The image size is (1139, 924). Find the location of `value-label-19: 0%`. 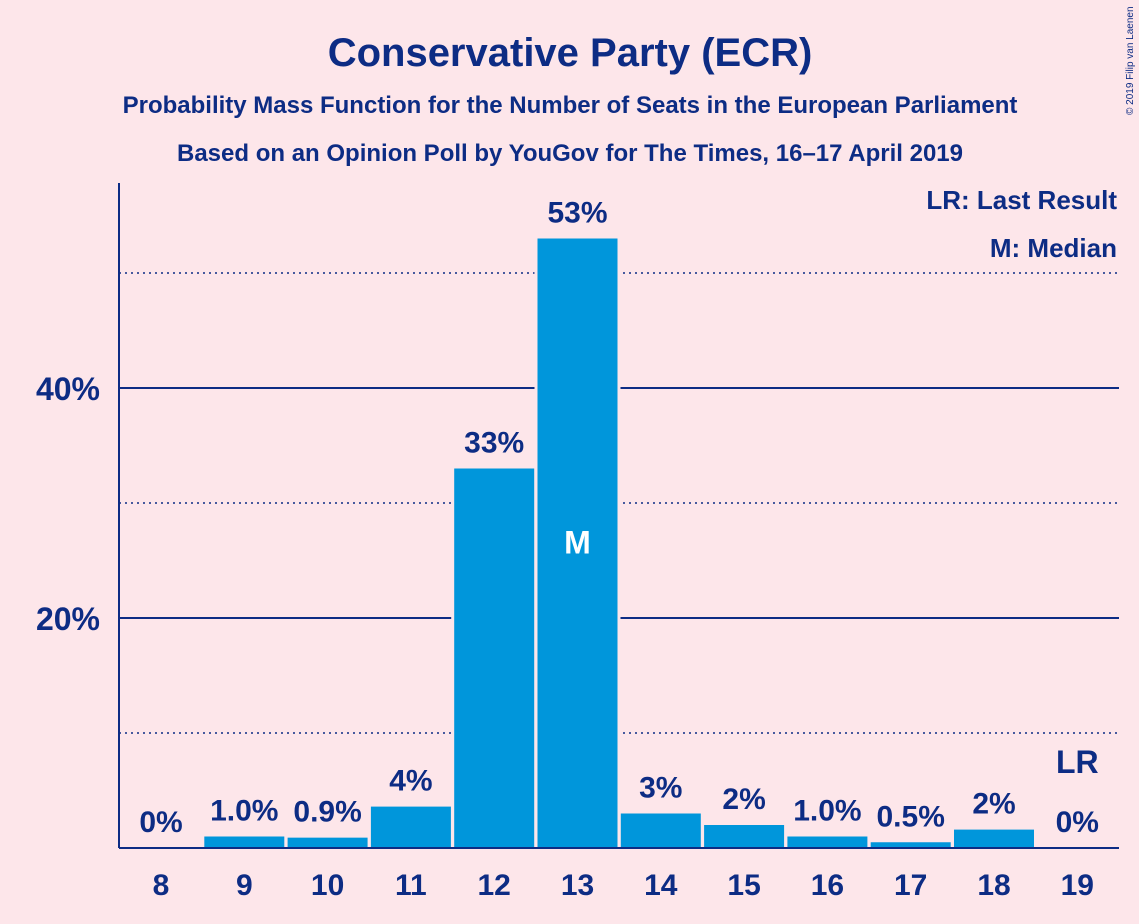

value-label-19: 0% is located at coordinates (1077, 822).